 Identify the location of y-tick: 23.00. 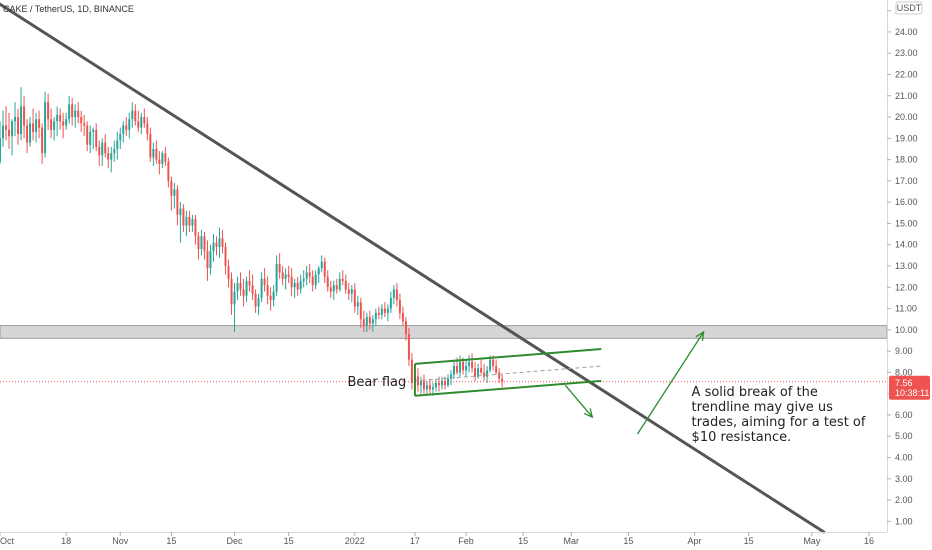
(902, 53).